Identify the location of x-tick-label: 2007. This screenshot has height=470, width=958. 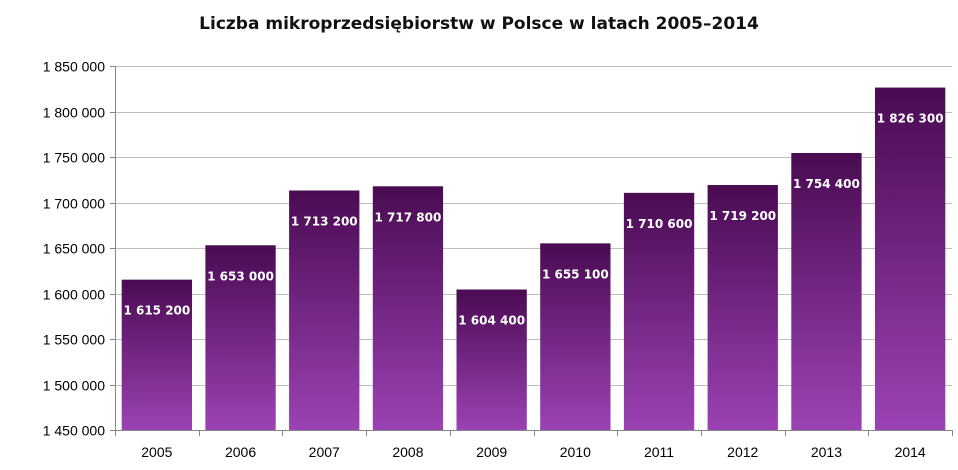
(324, 452).